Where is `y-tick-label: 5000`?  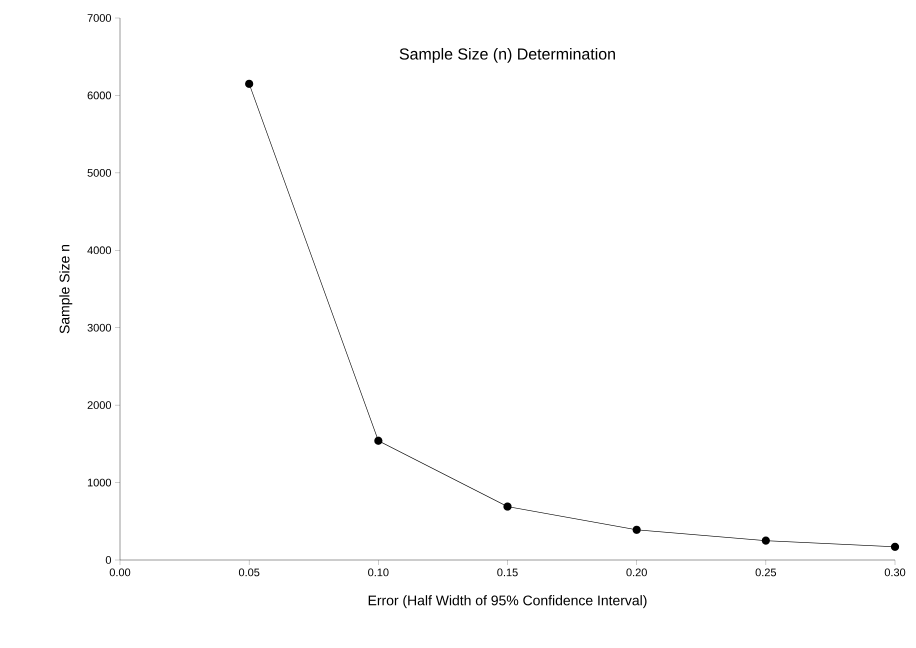
y-tick-label: 5000 is located at coordinates (100, 172).